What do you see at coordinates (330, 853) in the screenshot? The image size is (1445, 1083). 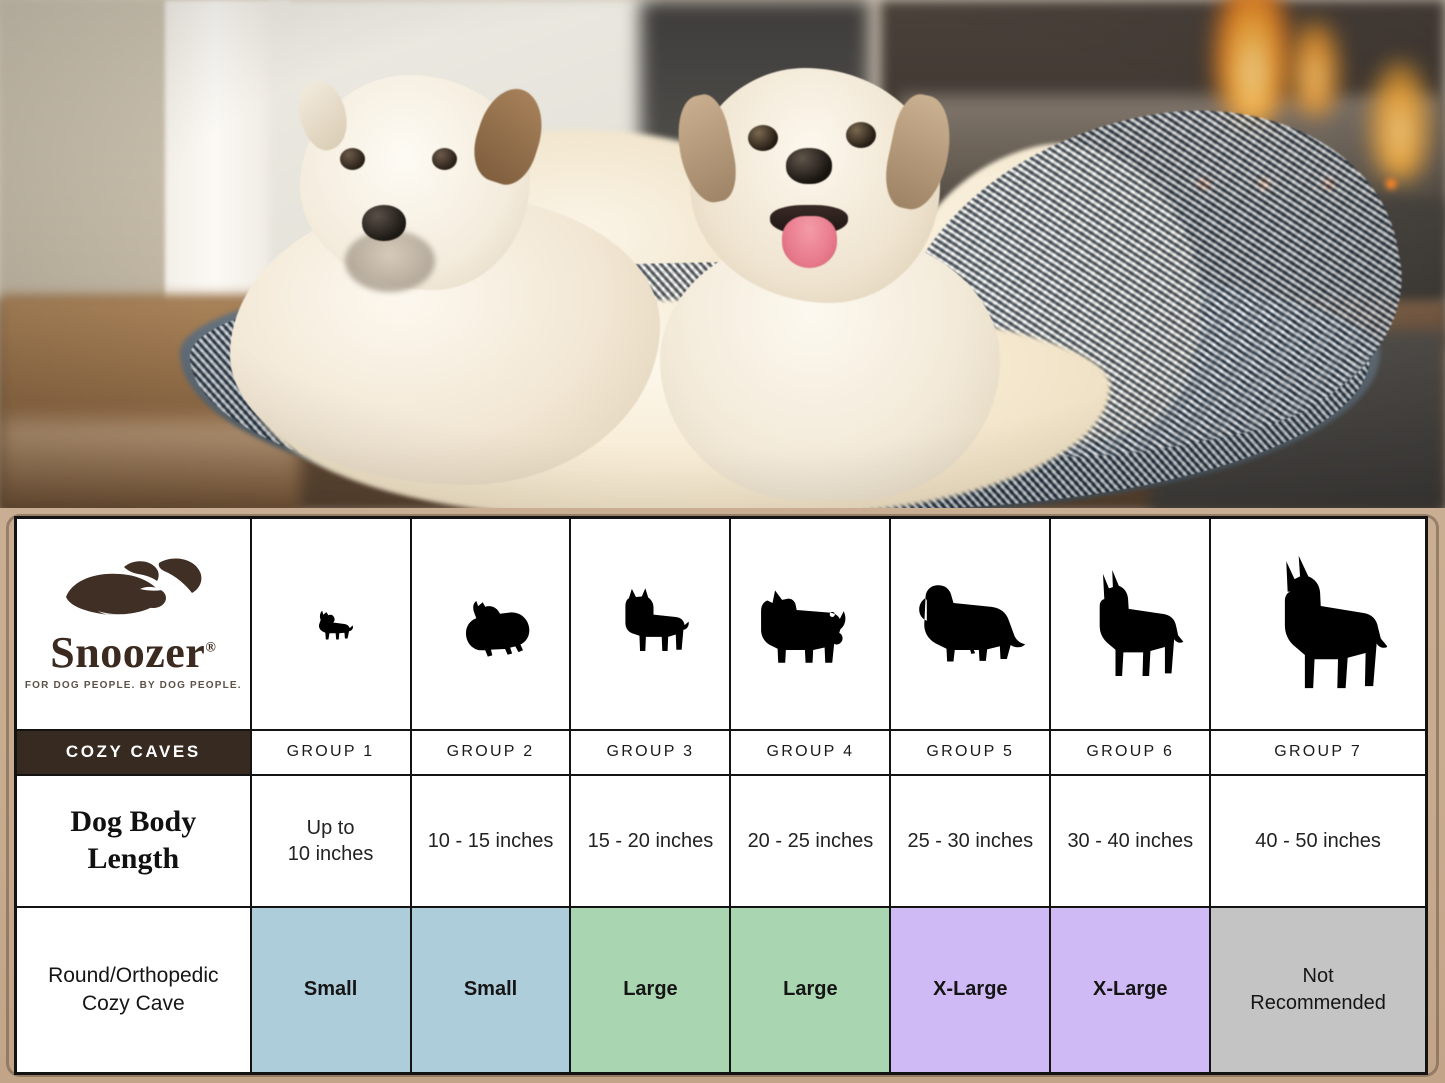 I see `body-length-line-2: 10 inches` at bounding box center [330, 853].